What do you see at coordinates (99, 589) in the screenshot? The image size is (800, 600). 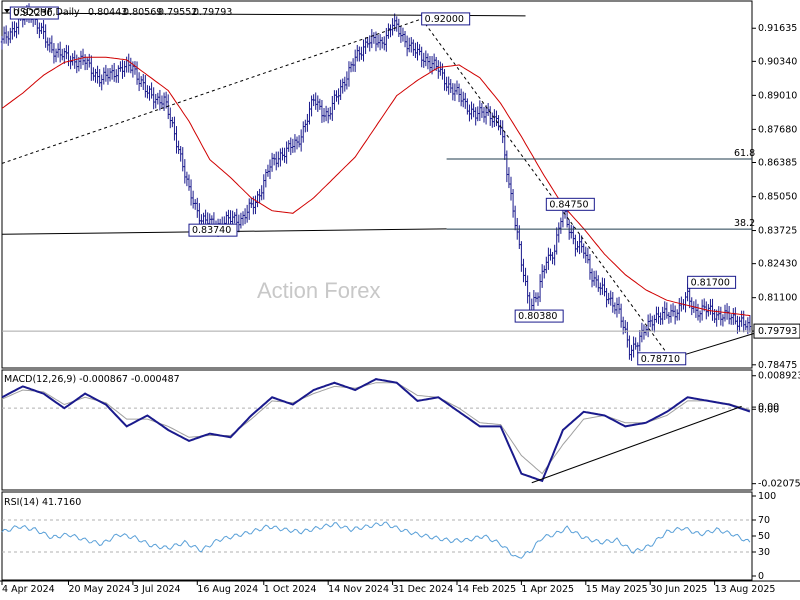 I see `x-tick-label: 20 May 2024` at bounding box center [99, 589].